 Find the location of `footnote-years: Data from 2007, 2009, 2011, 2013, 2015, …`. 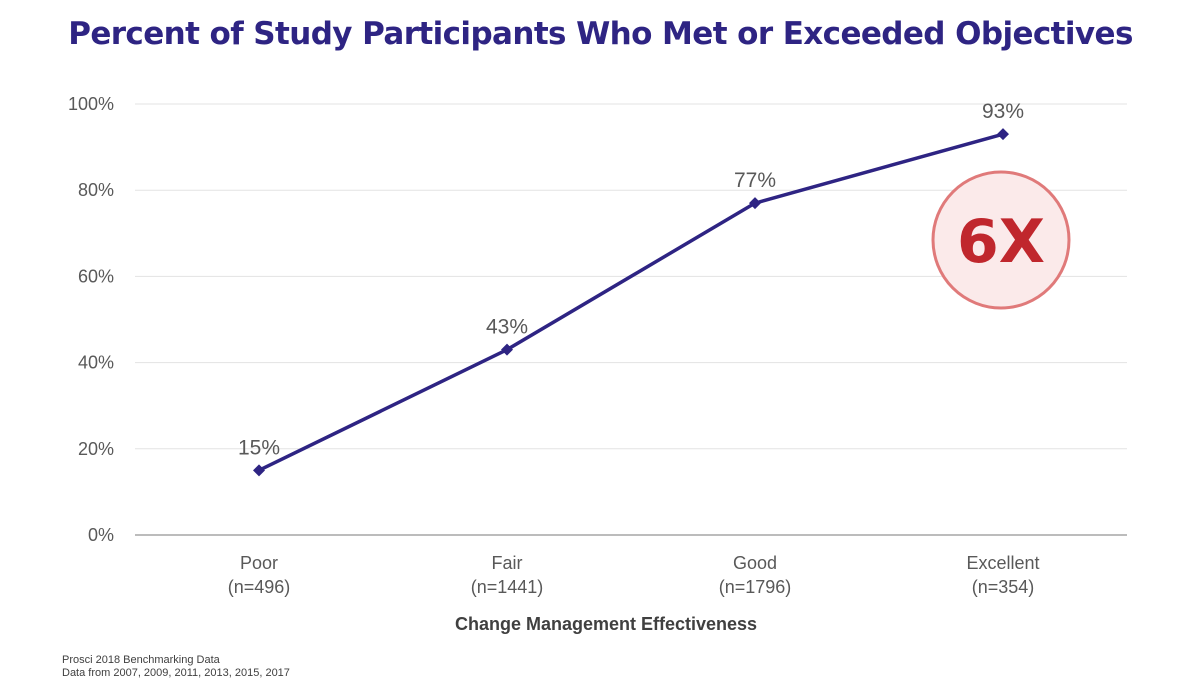

footnote-years: Data from 2007, 2009, 2011, 2013, 2015, … is located at coordinates (176, 673).